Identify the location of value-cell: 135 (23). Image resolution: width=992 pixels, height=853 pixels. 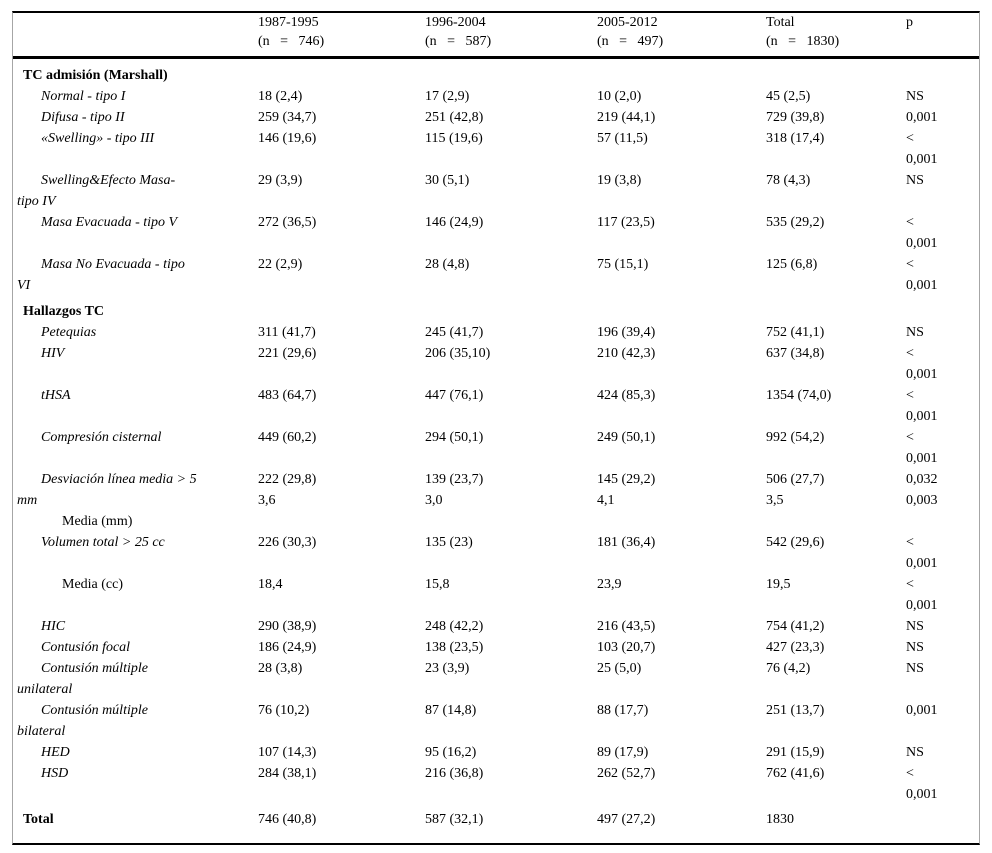
(511, 553).